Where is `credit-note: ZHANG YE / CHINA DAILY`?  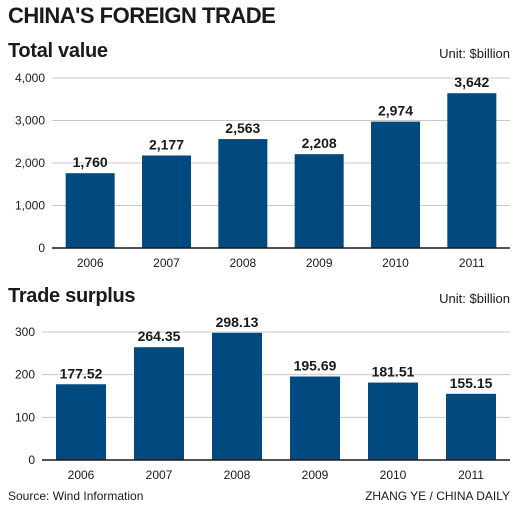 credit-note: ZHANG YE / CHINA DAILY is located at coordinates (437, 496).